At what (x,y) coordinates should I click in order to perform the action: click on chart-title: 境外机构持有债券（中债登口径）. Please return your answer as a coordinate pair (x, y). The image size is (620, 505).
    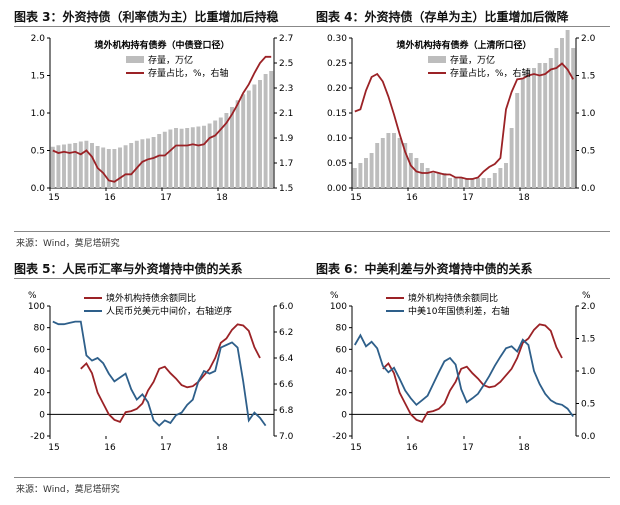
    Looking at the image, I should click on (161, 45).